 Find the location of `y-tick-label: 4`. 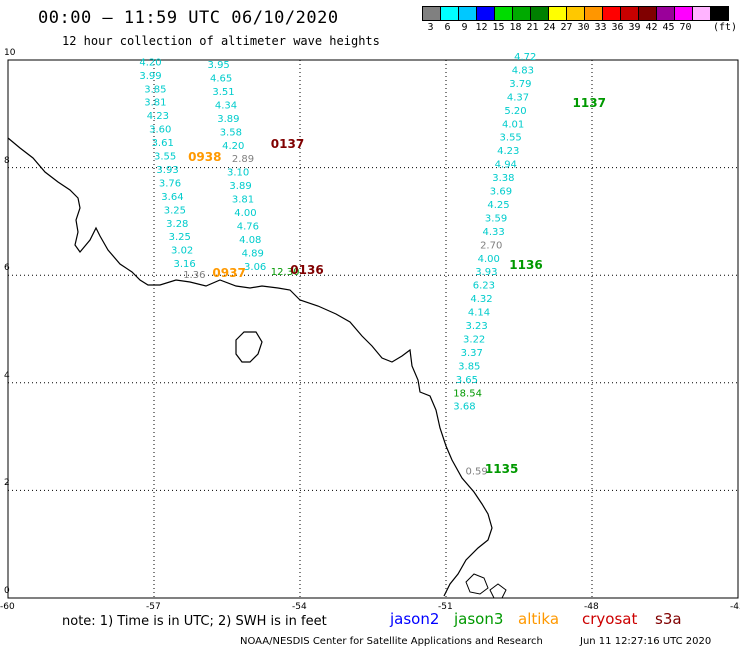

y-tick-label: 4 is located at coordinates (7, 375).